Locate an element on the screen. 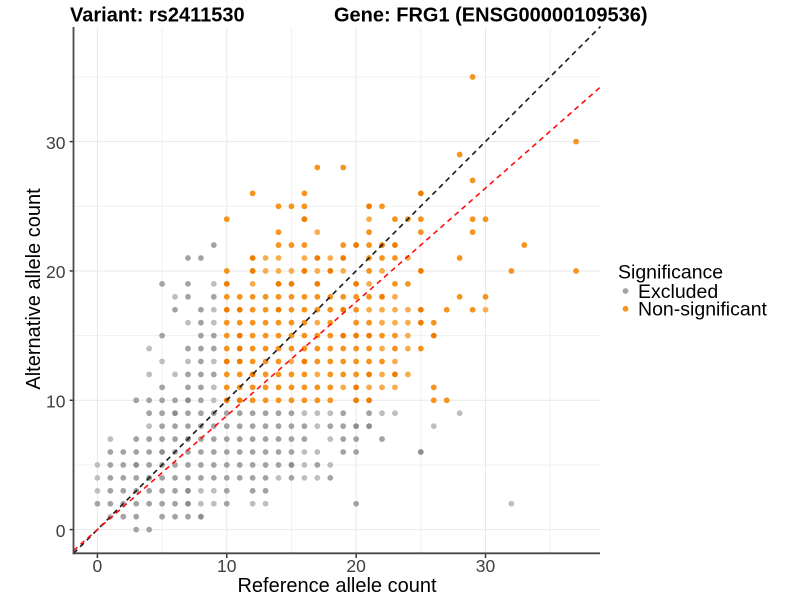 The image size is (800, 605). svg-text: Alternative allele count is located at coordinates (34, 289).